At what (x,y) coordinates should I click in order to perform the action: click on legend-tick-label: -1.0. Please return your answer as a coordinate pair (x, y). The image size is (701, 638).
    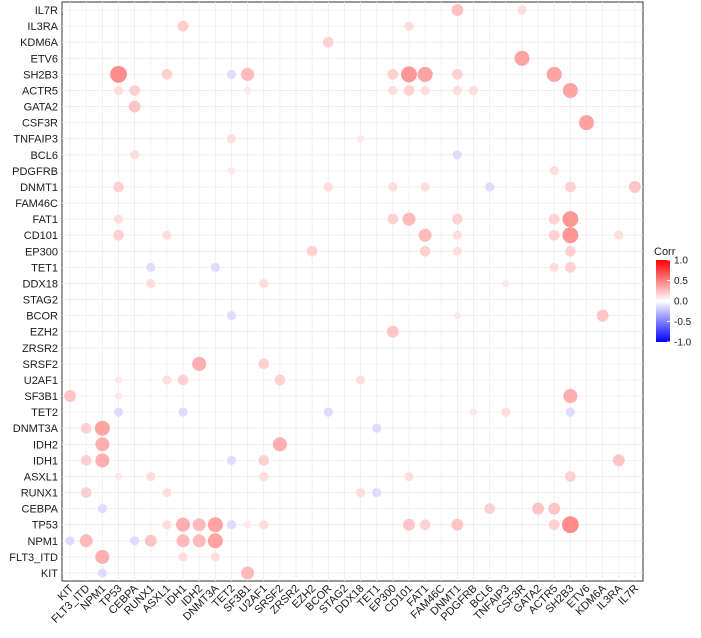
    Looking at the image, I should click on (683, 343).